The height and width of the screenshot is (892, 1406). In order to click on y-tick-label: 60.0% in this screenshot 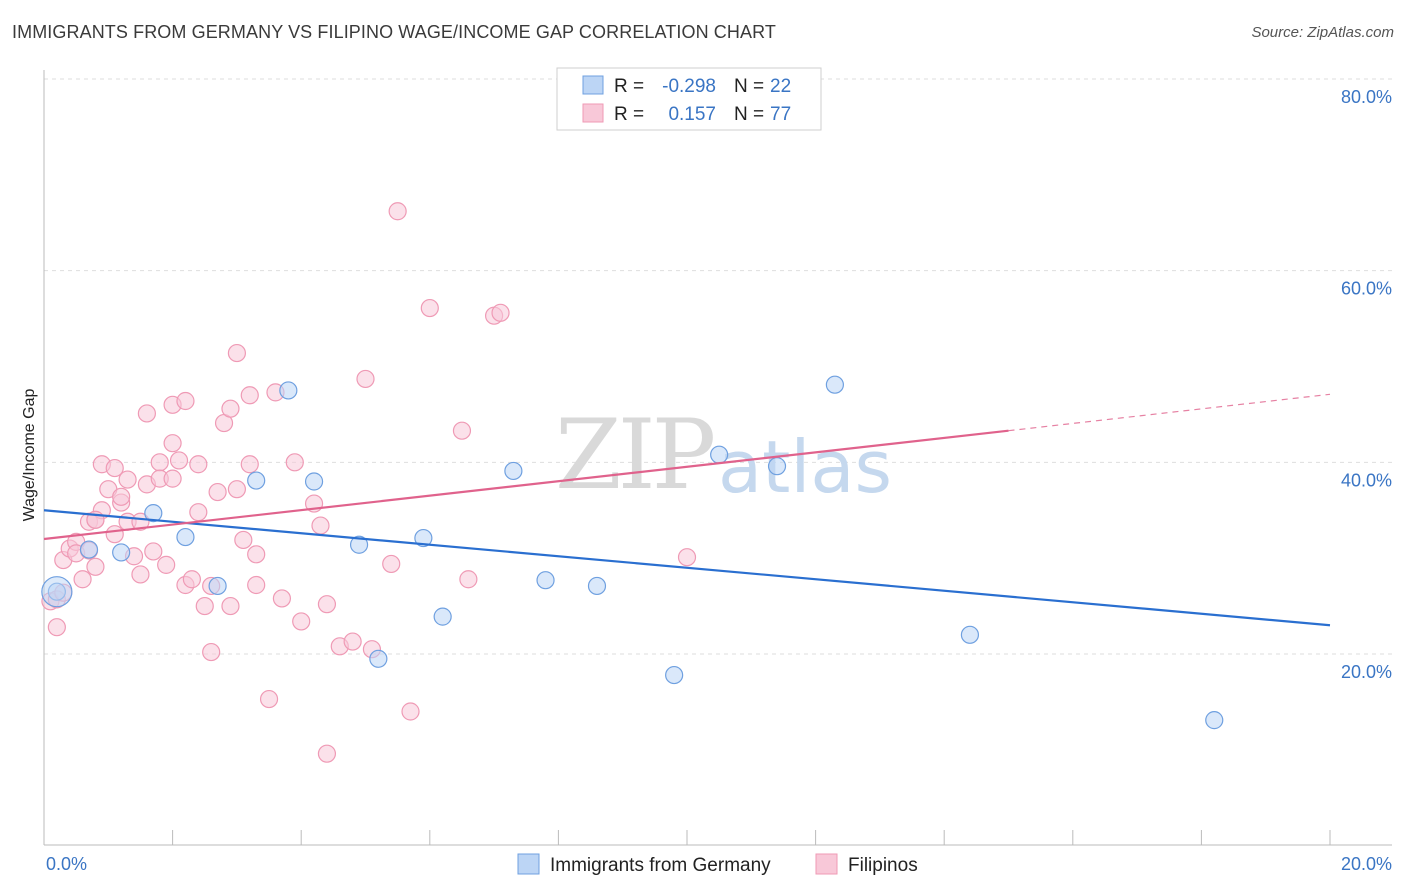, I will do `click(1366, 289)`.